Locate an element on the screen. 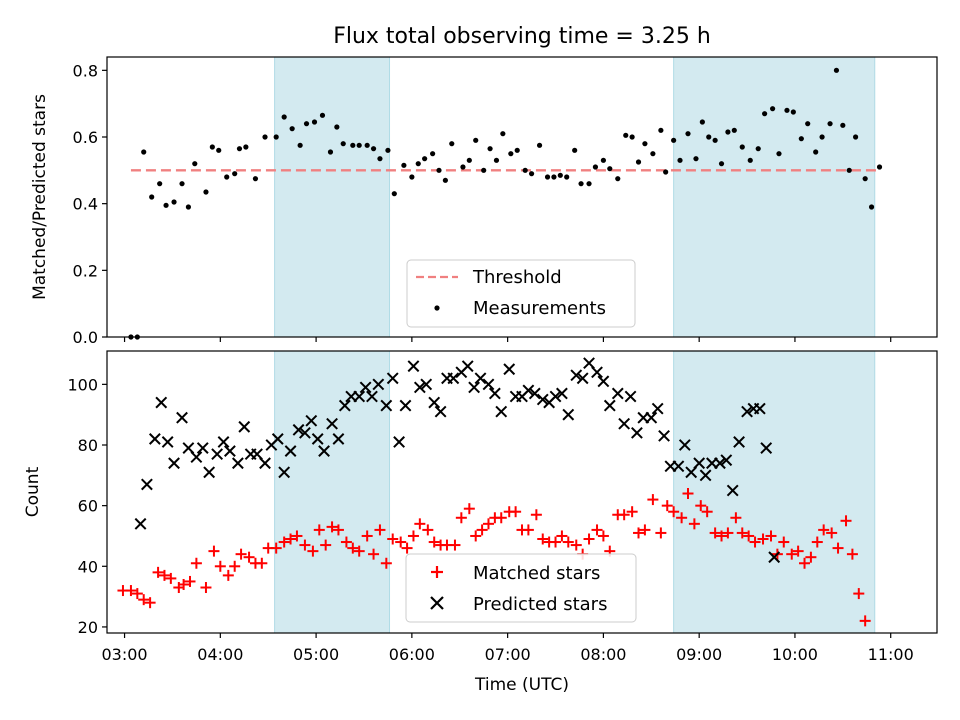 Image resolution: width=960 pixels, height=720 pixels. bottom-y-ticks: 20 40 60 80 100 is located at coordinates (87, 506).